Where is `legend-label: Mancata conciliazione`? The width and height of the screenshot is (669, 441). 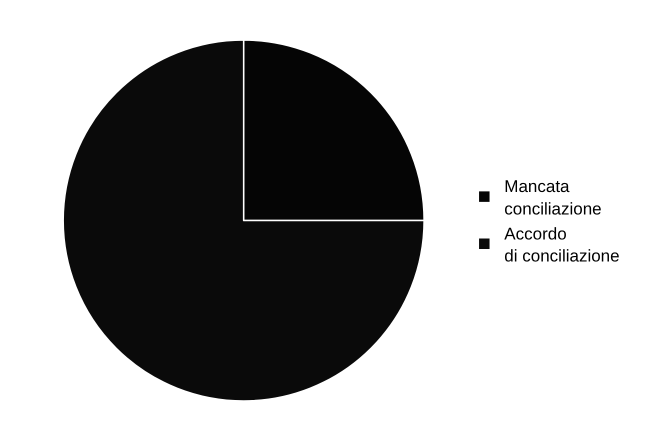
legend-label: Mancata conciliazione is located at coordinates (553, 197).